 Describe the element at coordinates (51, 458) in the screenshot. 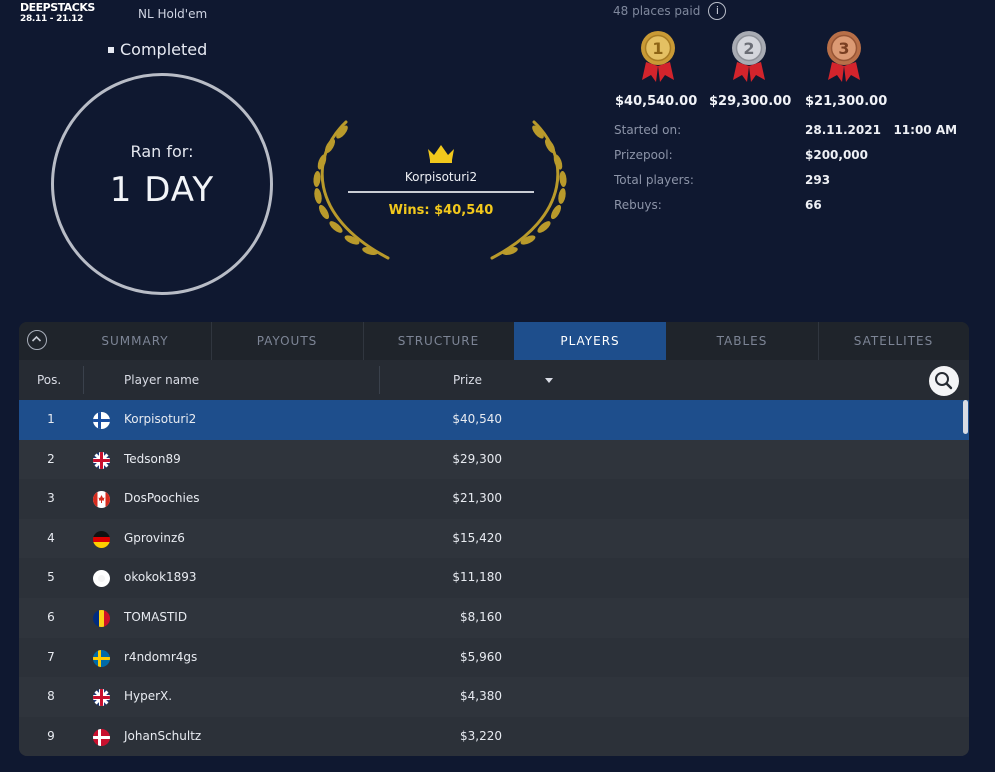

I see `row-position: 2` at that location.